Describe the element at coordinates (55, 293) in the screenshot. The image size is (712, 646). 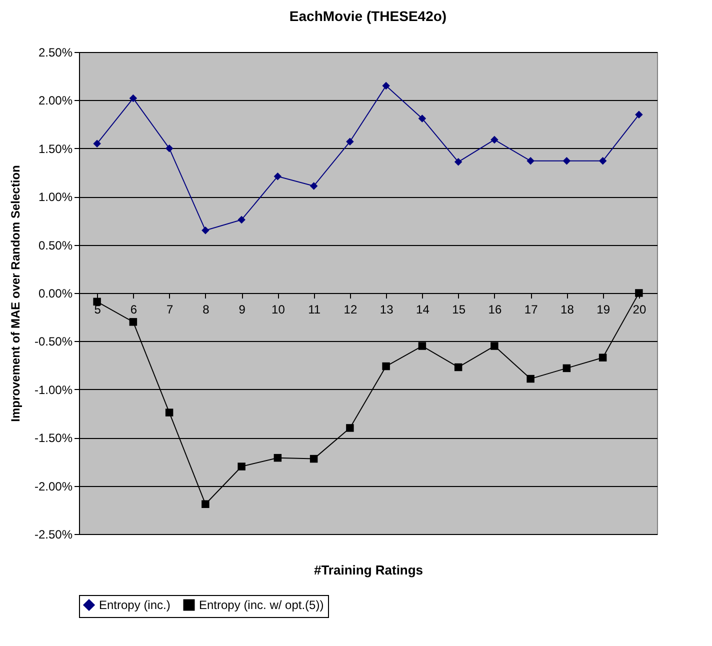
I see `y-tick-label: 0.00%` at that location.